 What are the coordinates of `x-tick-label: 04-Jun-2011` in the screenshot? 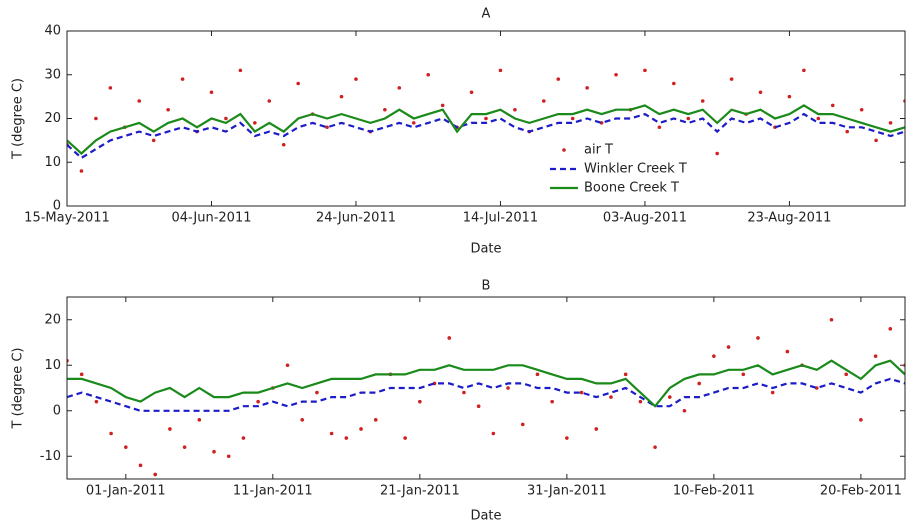 It's located at (211, 218).